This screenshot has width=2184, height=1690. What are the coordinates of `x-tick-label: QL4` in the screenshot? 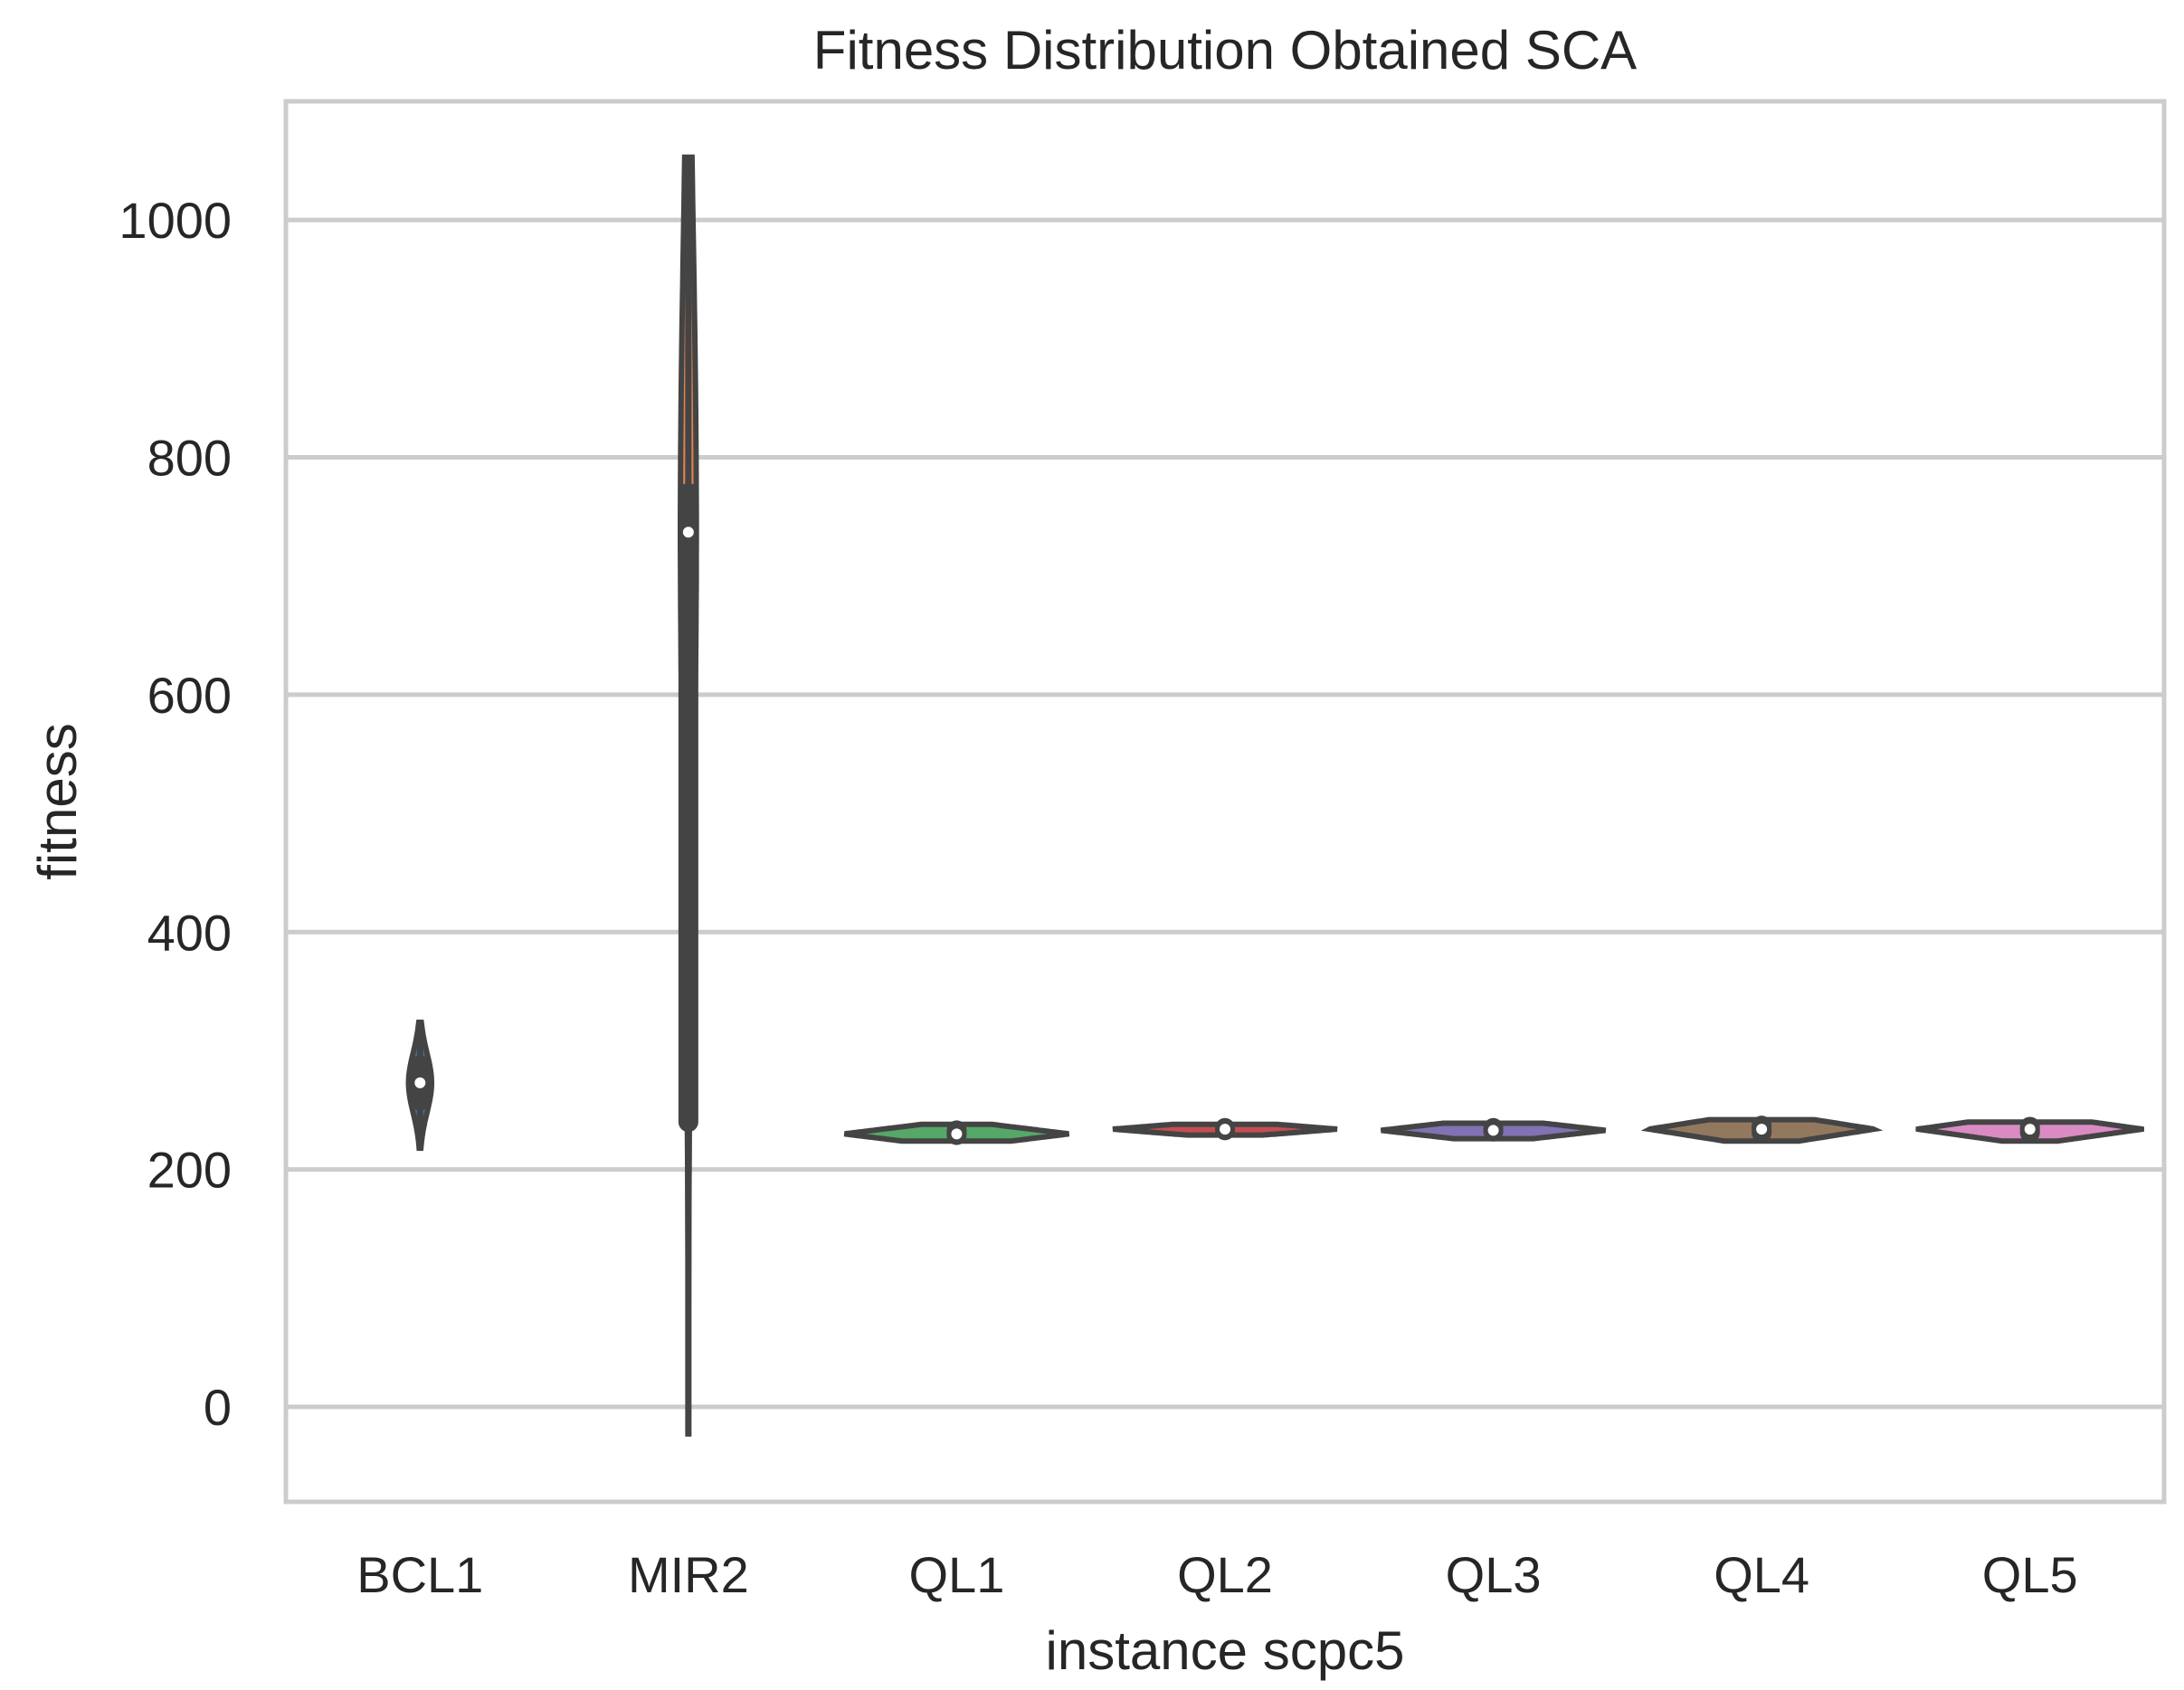 It's located at (1761, 1574).